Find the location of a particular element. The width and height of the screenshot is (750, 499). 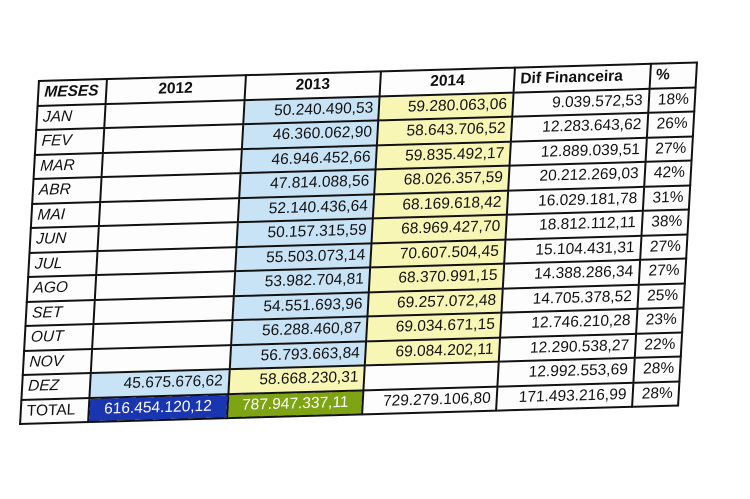

cell-2014: 59.280.063,06 is located at coordinates (446, 106).